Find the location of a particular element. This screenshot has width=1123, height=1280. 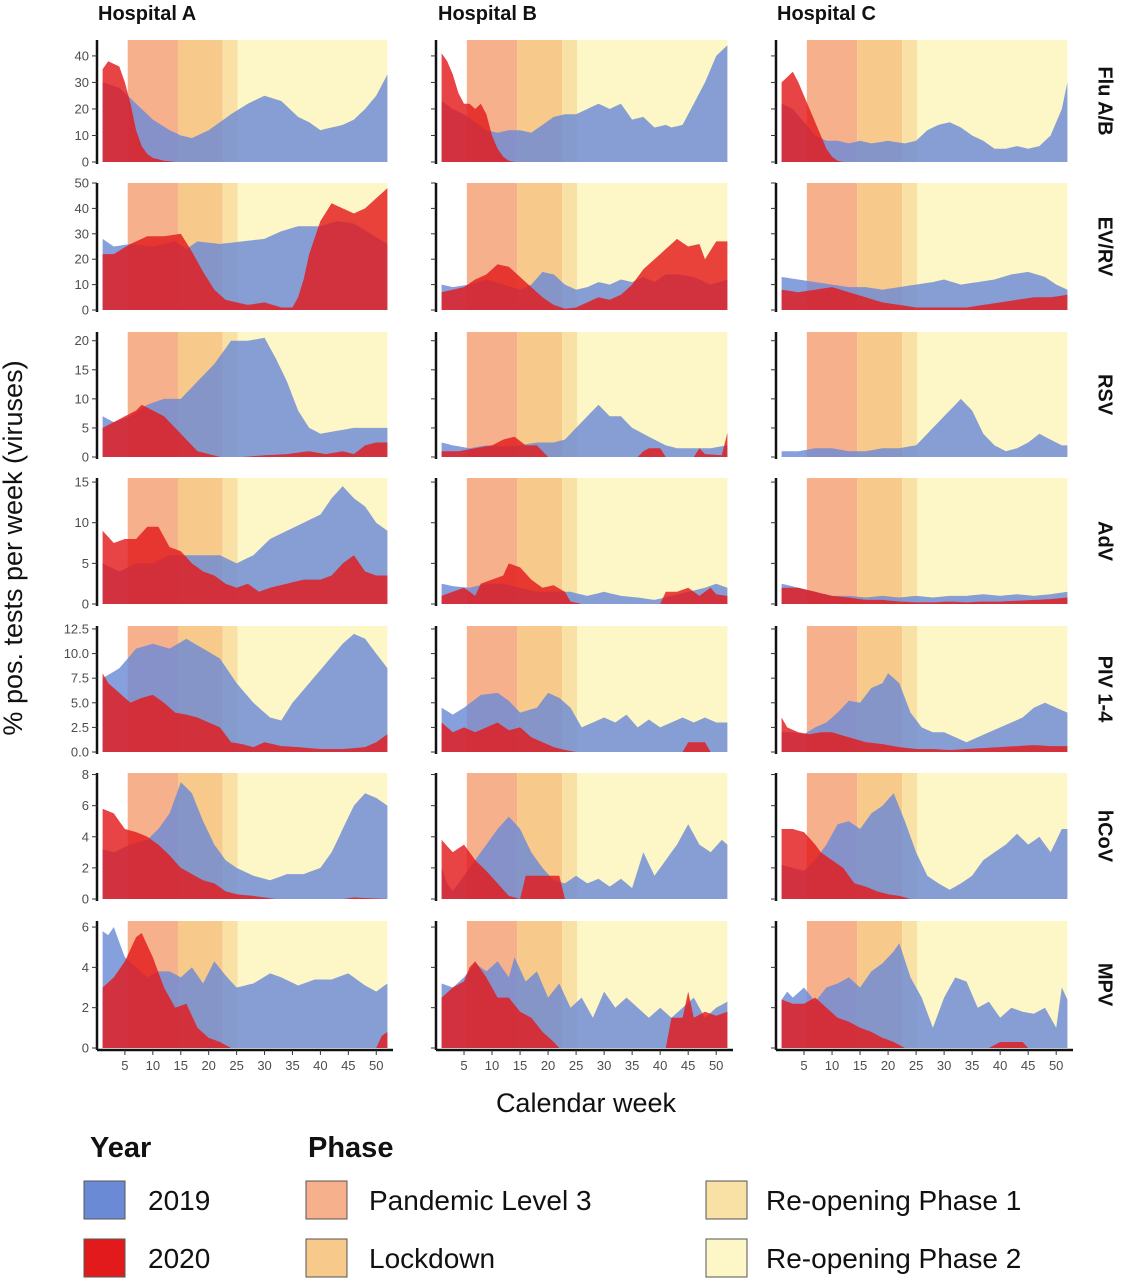

row-label: RSV is located at coordinates (1105, 395).